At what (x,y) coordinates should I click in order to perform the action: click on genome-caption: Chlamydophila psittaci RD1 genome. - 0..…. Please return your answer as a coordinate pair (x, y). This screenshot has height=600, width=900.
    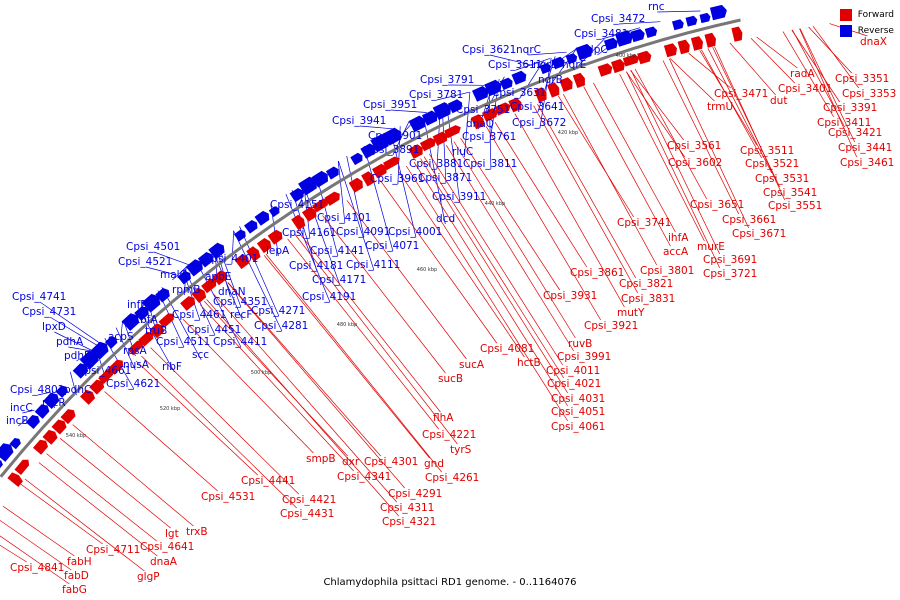
    Looking at the image, I should click on (450, 582).